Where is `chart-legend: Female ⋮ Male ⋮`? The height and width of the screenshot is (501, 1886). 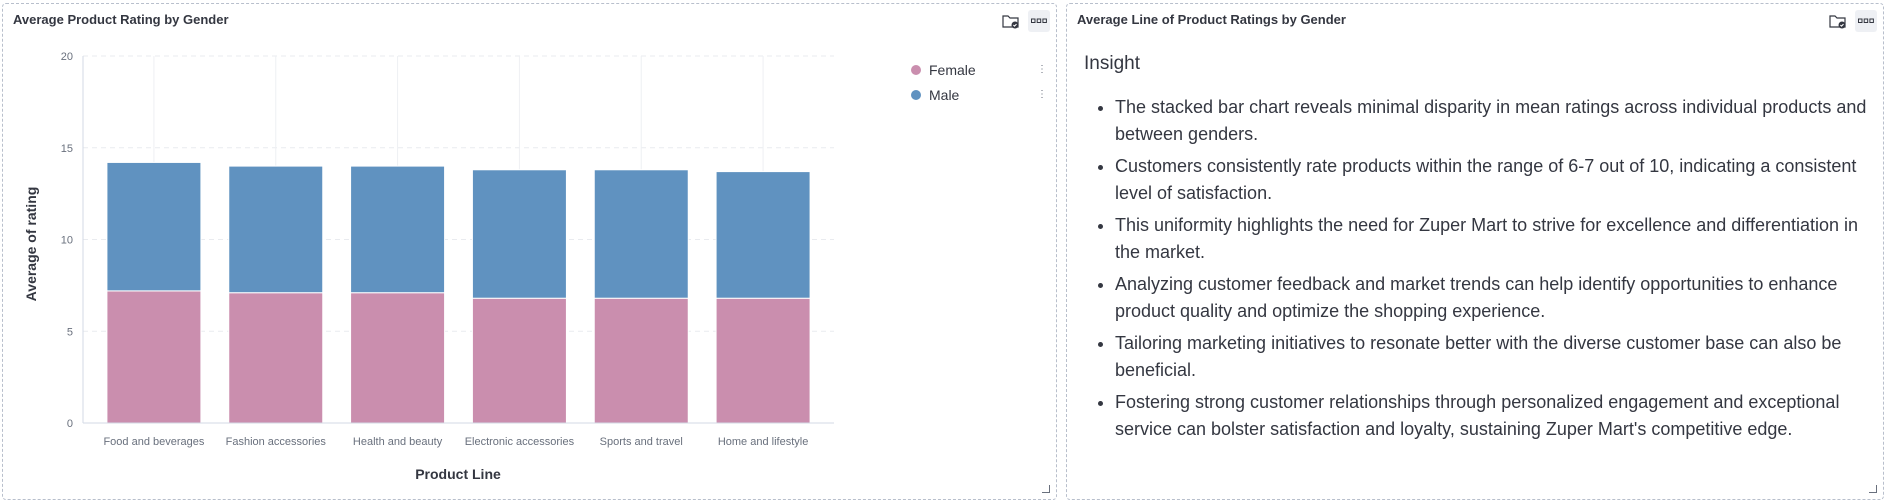 chart-legend: Female ⋮ Male ⋮ is located at coordinates (979, 82).